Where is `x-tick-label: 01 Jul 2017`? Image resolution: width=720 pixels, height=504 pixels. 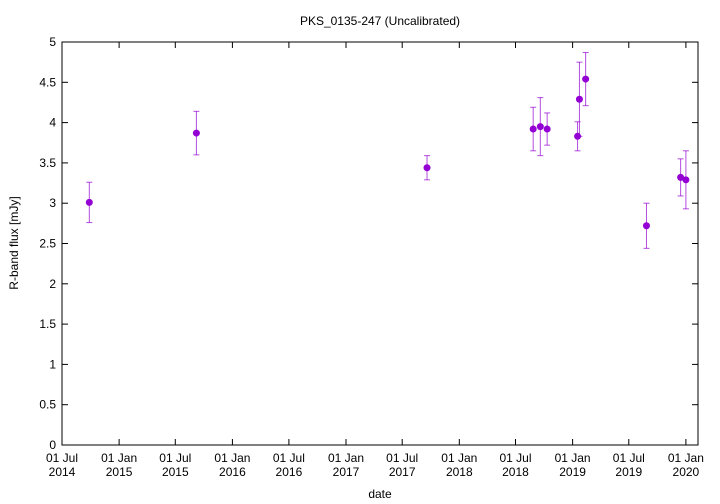 x-tick-label: 01 Jul 2017 is located at coordinates (402, 465).